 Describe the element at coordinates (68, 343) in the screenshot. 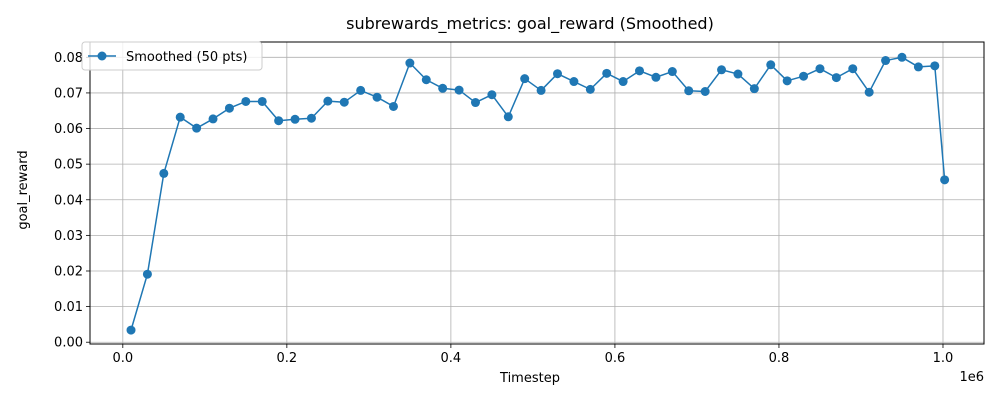

I see `y-tick-label: 0.00` at that location.